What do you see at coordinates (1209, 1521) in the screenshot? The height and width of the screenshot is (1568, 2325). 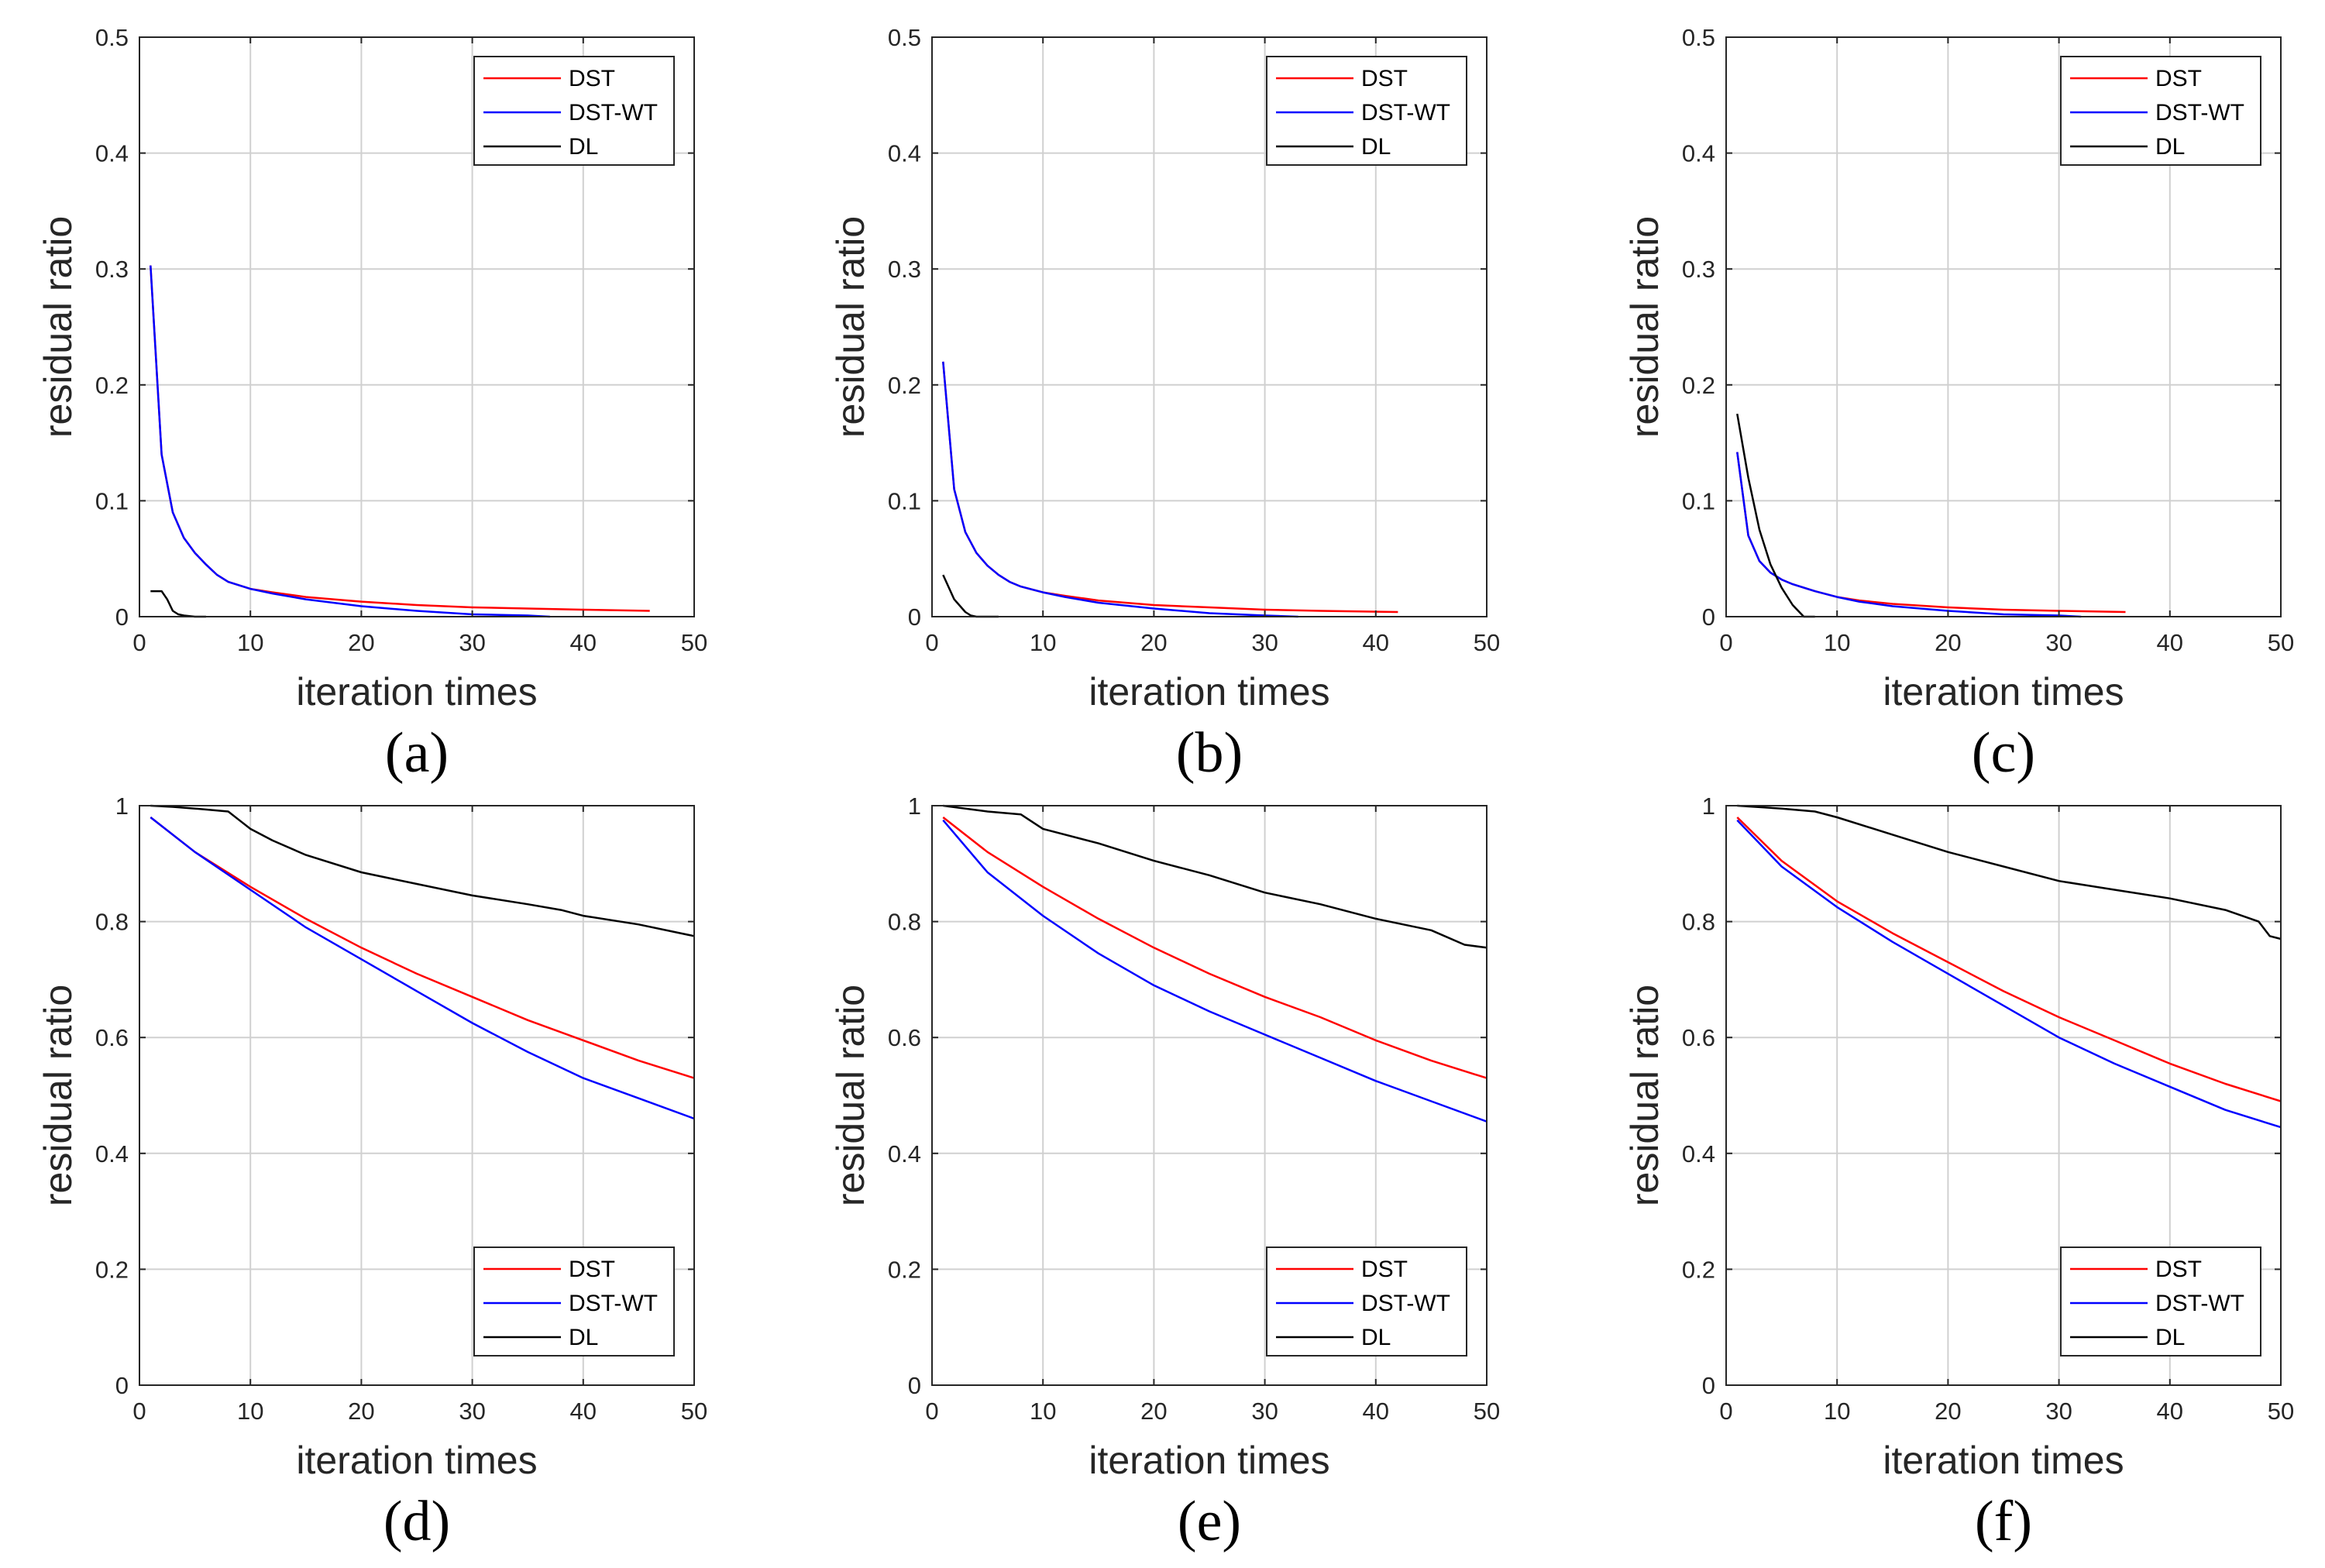 I see `panel-caption: (e)` at bounding box center [1209, 1521].